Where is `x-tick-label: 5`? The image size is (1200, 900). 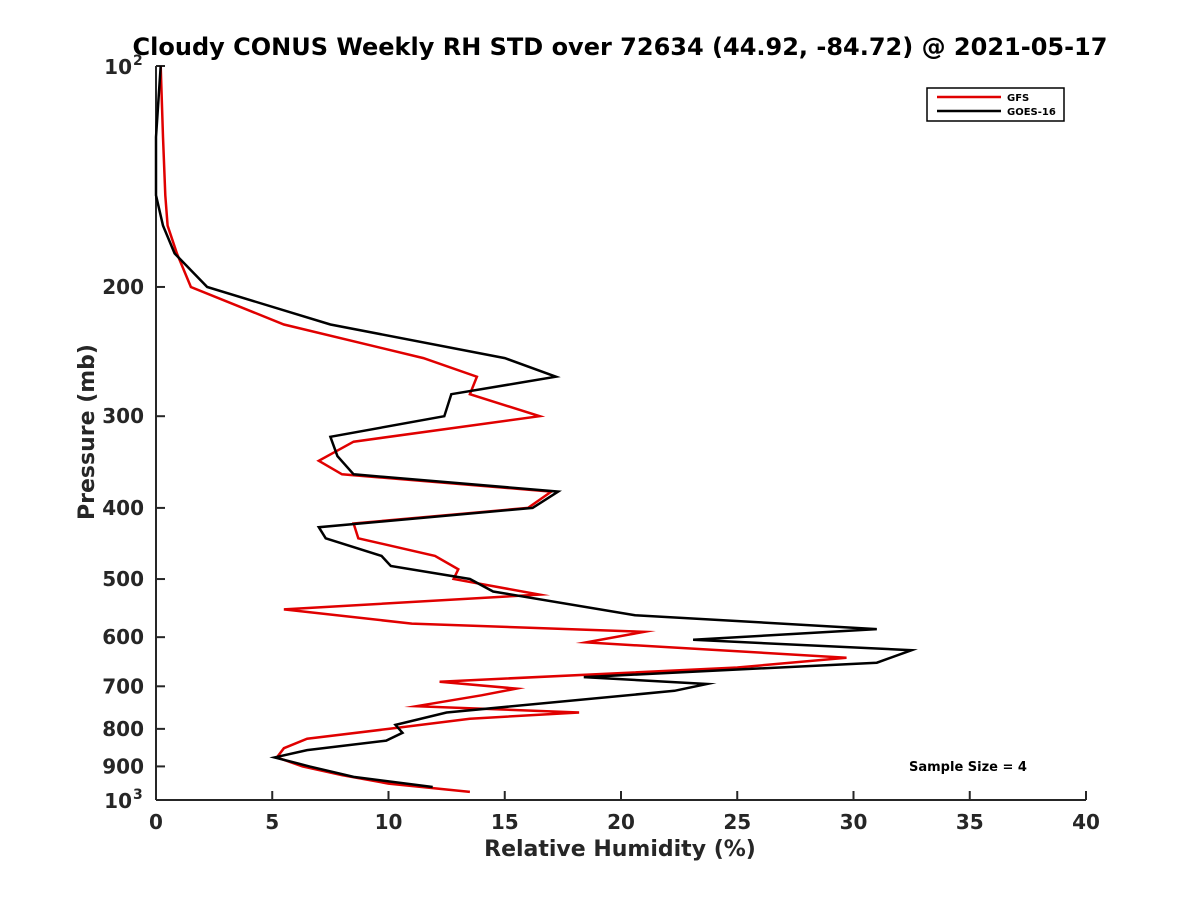 x-tick-label: 5 is located at coordinates (272, 822).